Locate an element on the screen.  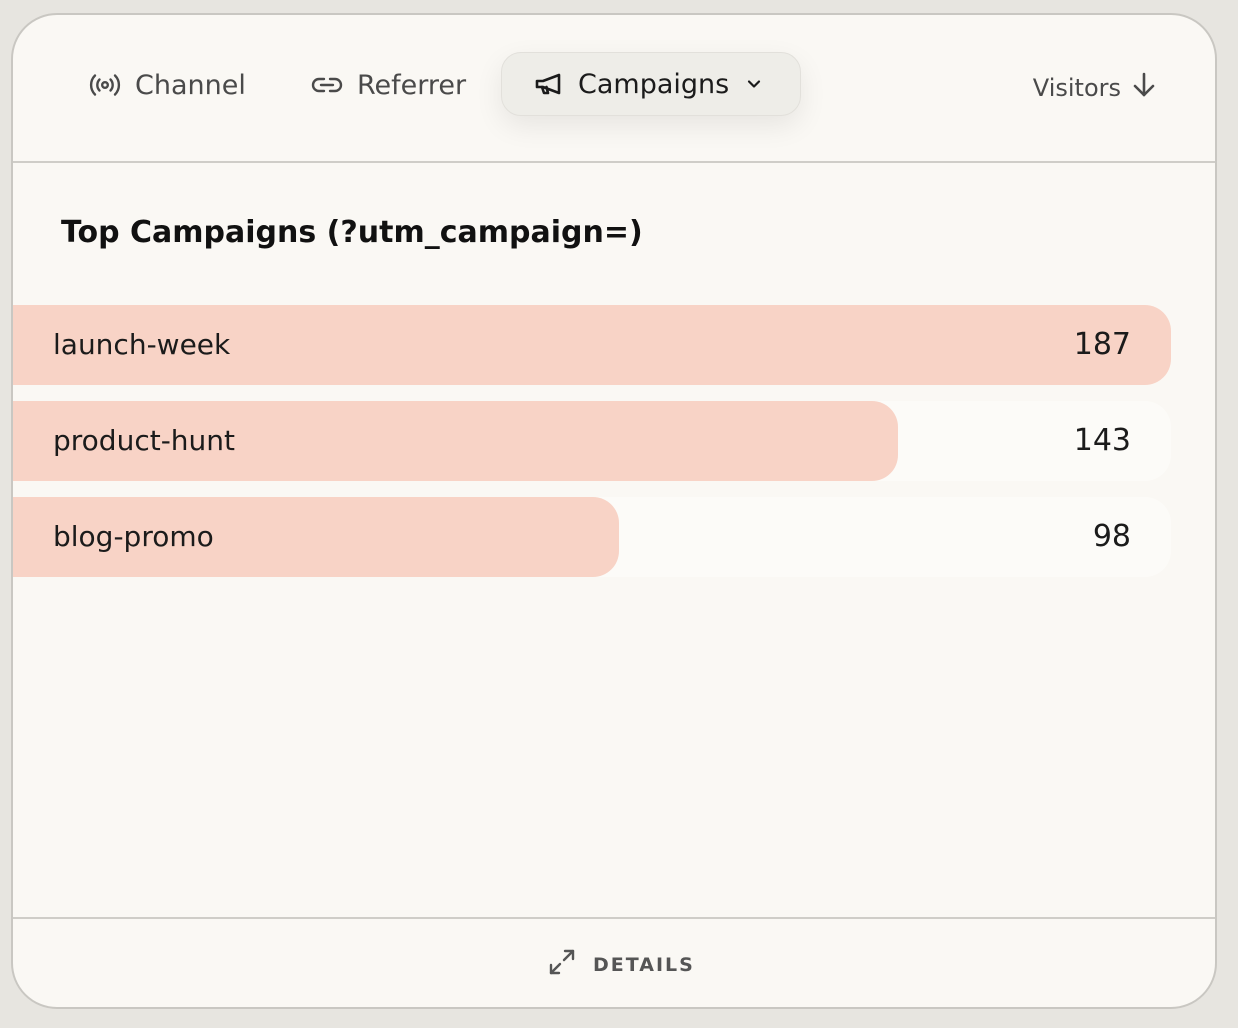
tab-campaigns: Campaigns is located at coordinates (651, 84).